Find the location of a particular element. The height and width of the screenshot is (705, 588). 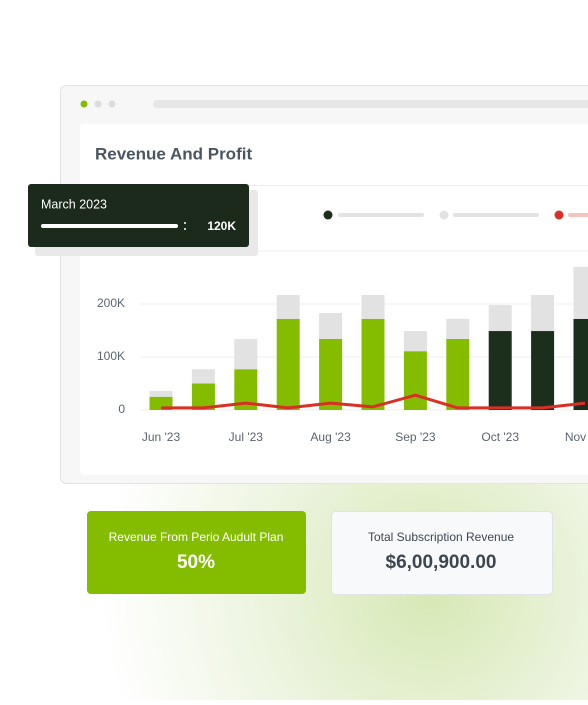

x-tick-label: Jun '23 is located at coordinates (161, 437).